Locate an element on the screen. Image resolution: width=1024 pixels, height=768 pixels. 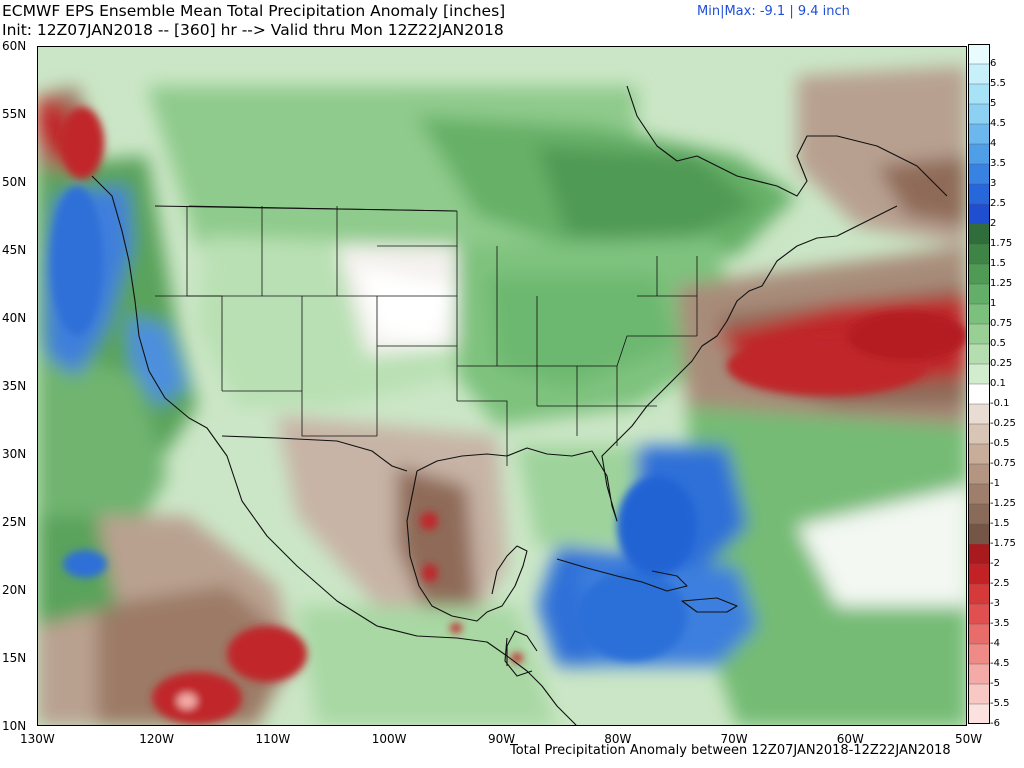
longitude-tick-label: 50W is located at coordinates (969, 739).